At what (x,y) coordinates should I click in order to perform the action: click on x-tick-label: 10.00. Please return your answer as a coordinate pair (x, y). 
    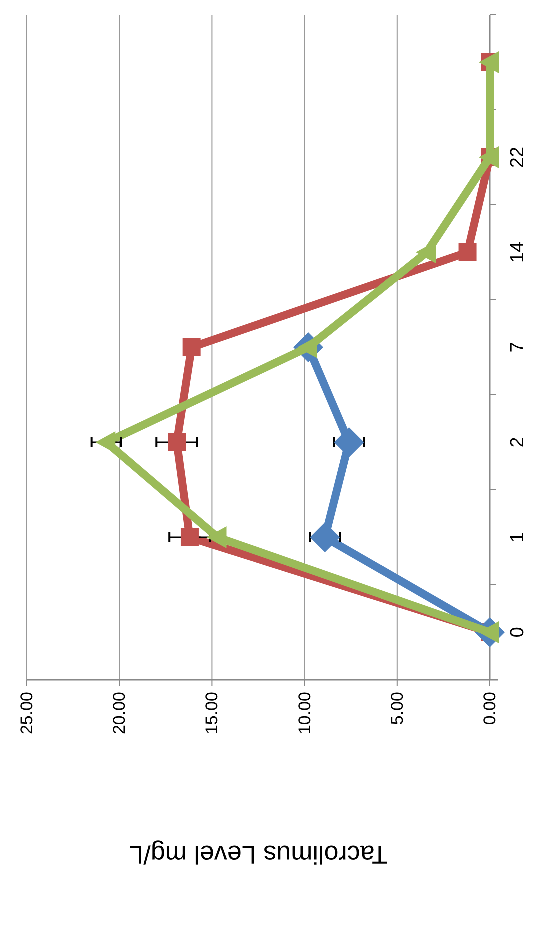
    Looking at the image, I should click on (304, 713).